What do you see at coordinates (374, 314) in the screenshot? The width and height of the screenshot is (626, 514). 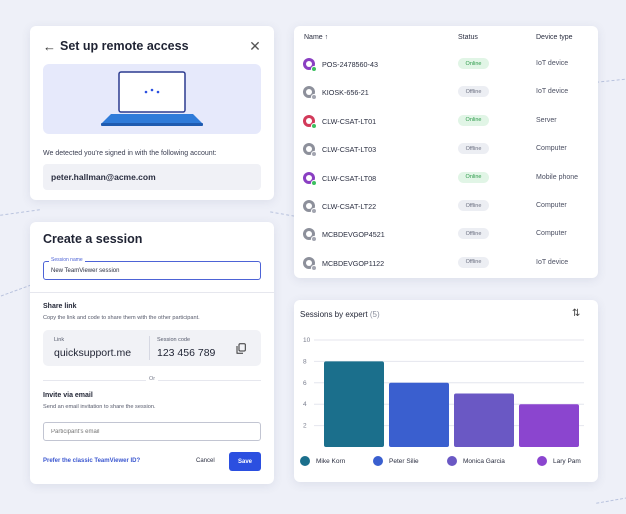 I see `chart-count: (5)` at bounding box center [374, 314].